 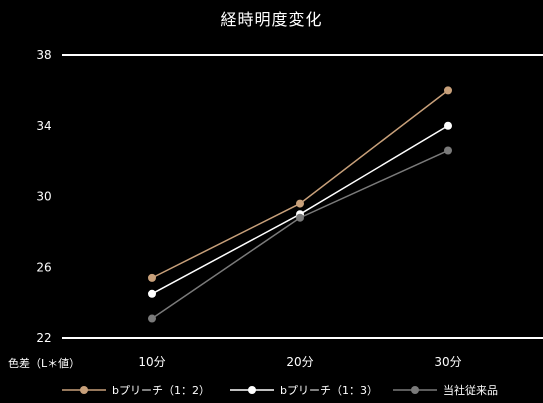 I want to click on x-tick-label-1: 20分, so click(x=299, y=362).